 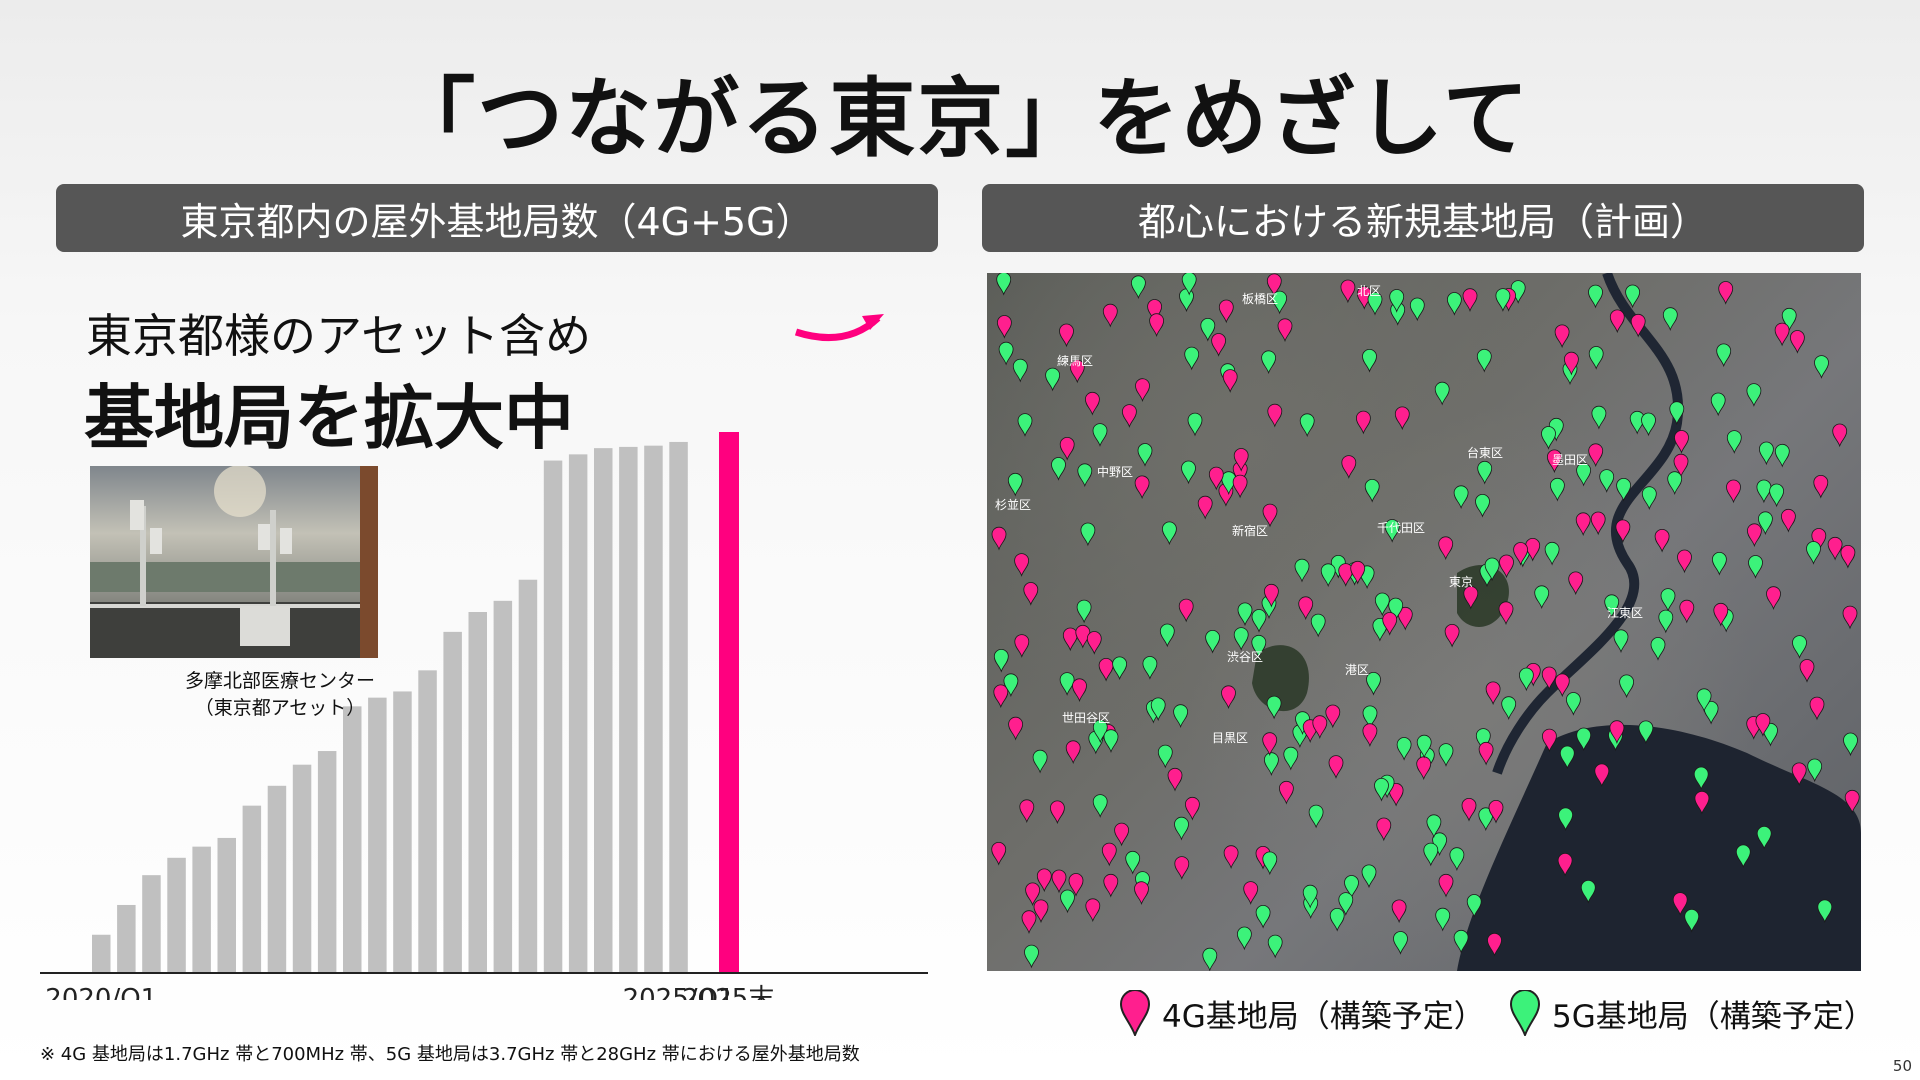 What do you see at coordinates (1659, 847) in the screenshot?
I see `bay-water` at bounding box center [1659, 847].